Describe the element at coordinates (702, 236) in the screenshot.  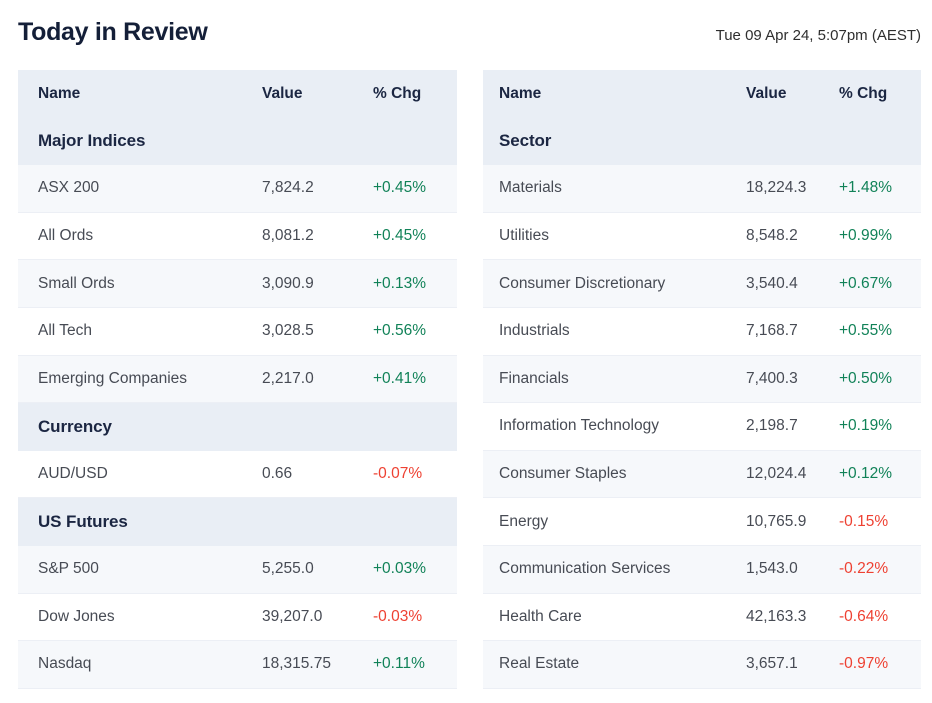
I see `table-row-utilities: Utilities 8,548.2 +0.99%` at that location.